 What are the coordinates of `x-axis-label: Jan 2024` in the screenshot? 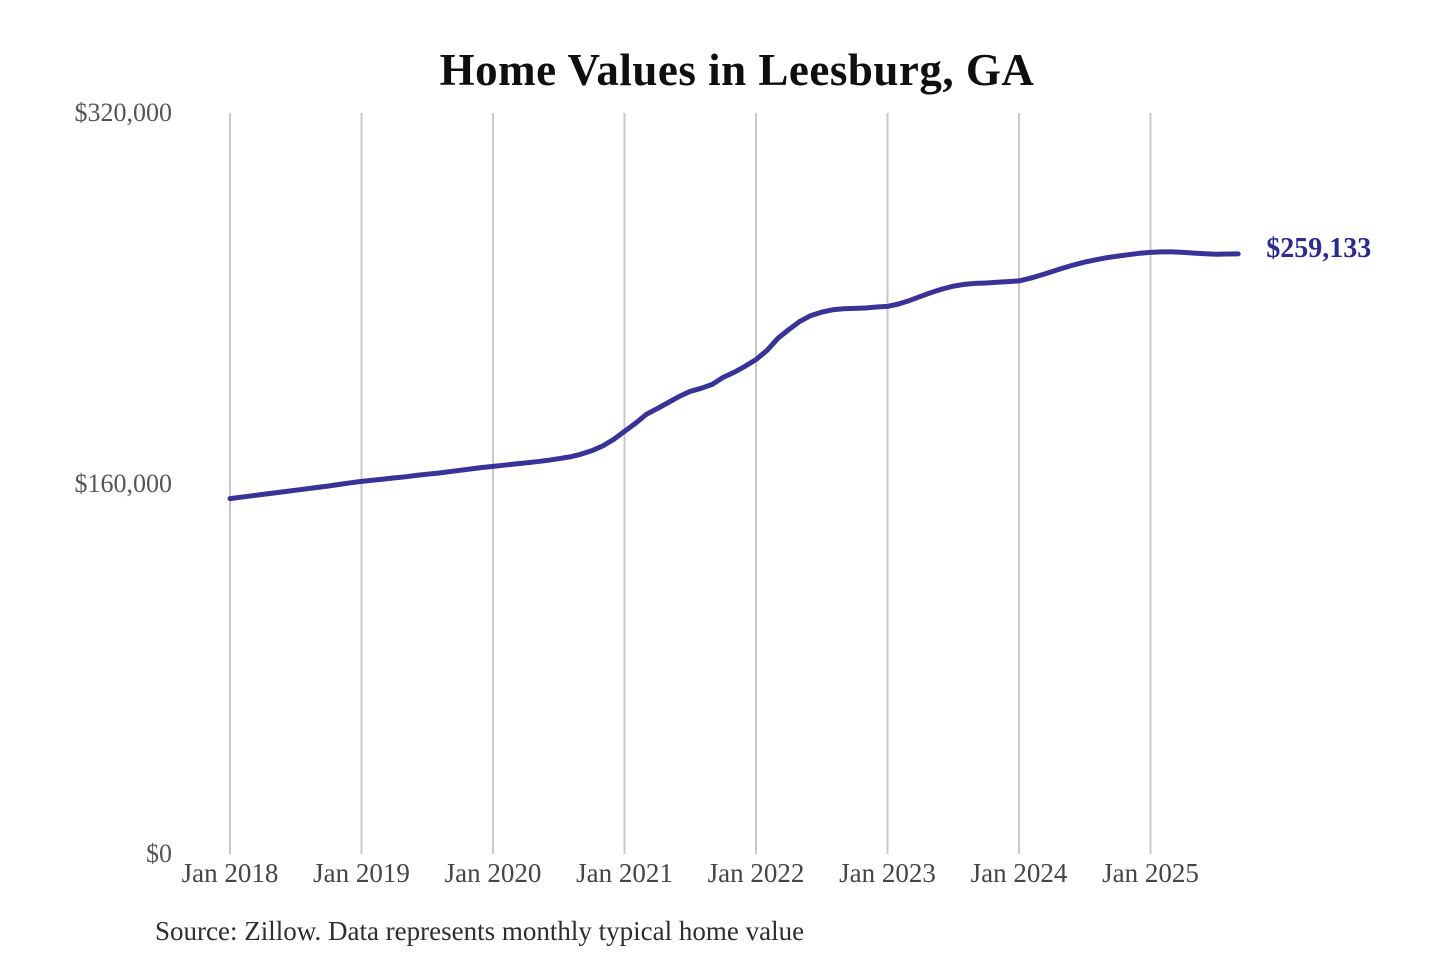 It's located at (1019, 873).